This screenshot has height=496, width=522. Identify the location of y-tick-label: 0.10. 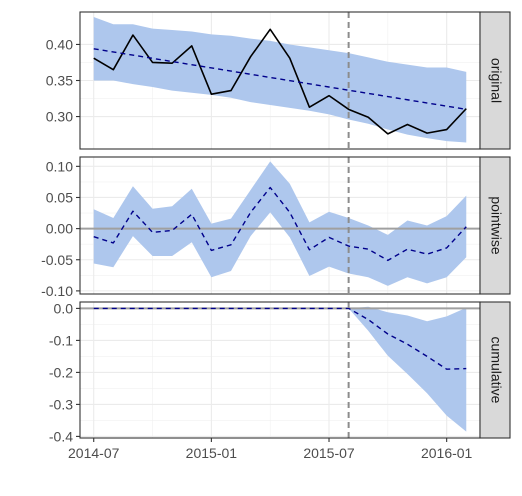
(59, 166).